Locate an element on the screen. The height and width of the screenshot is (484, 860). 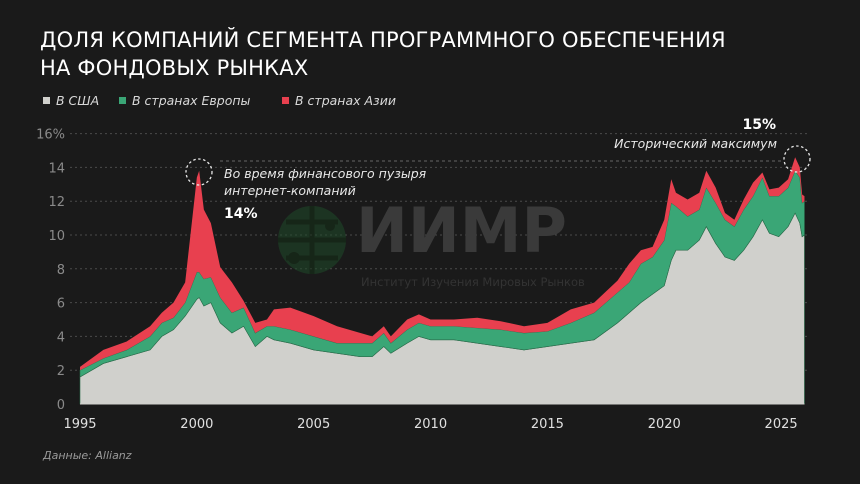
globe-icon is located at coordinates (312, 240).